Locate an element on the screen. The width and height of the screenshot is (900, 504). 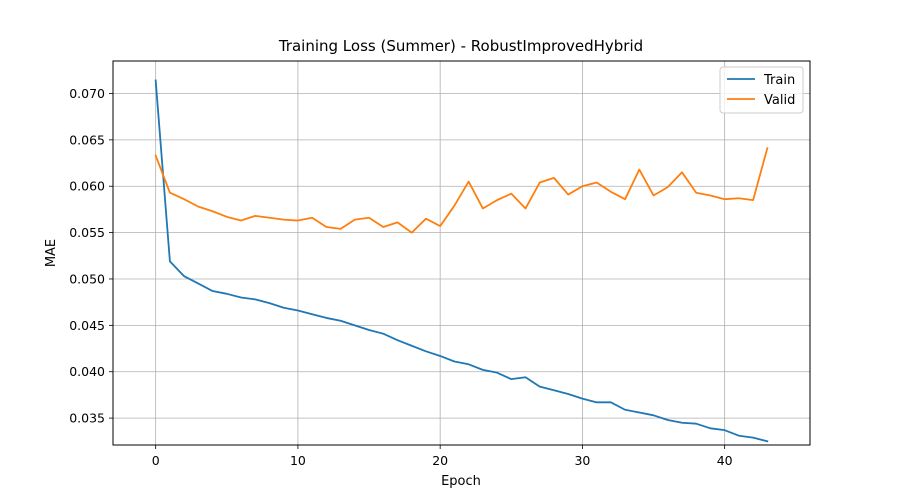
x-tick-label: 0 is located at coordinates (156, 460).